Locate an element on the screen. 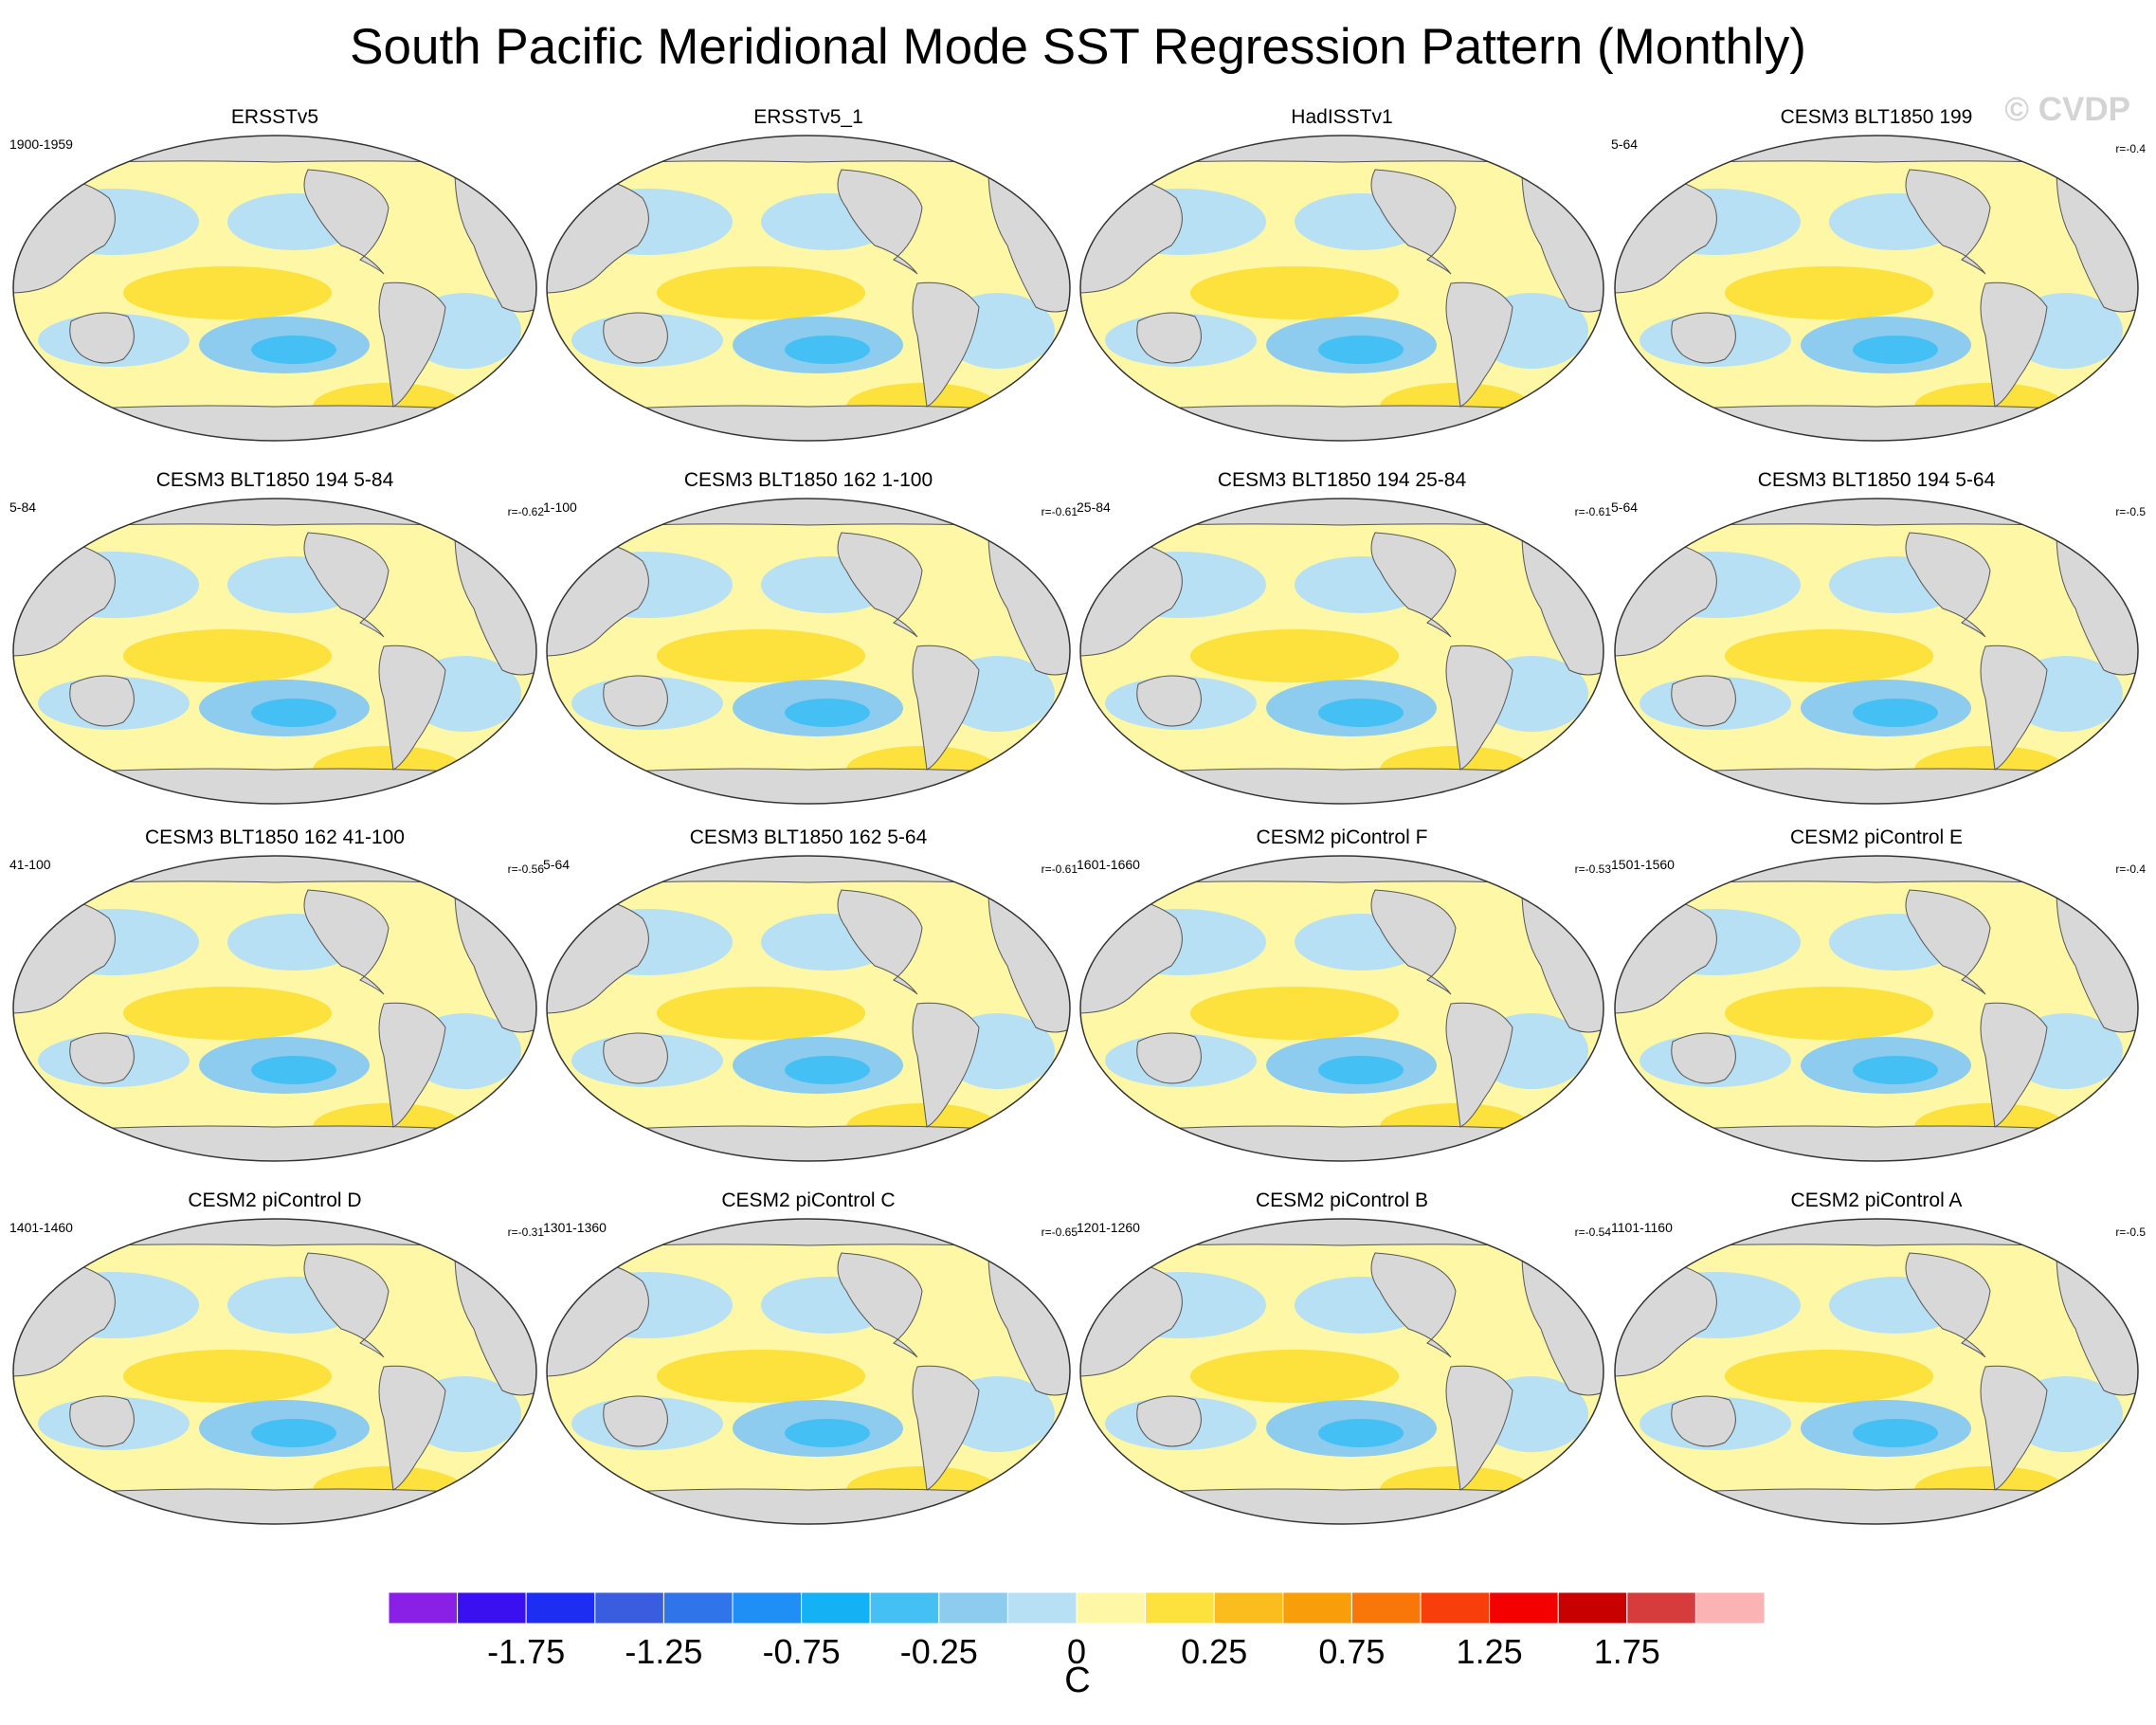  panel-correlation: r=-0.56 is located at coordinates (525, 869).